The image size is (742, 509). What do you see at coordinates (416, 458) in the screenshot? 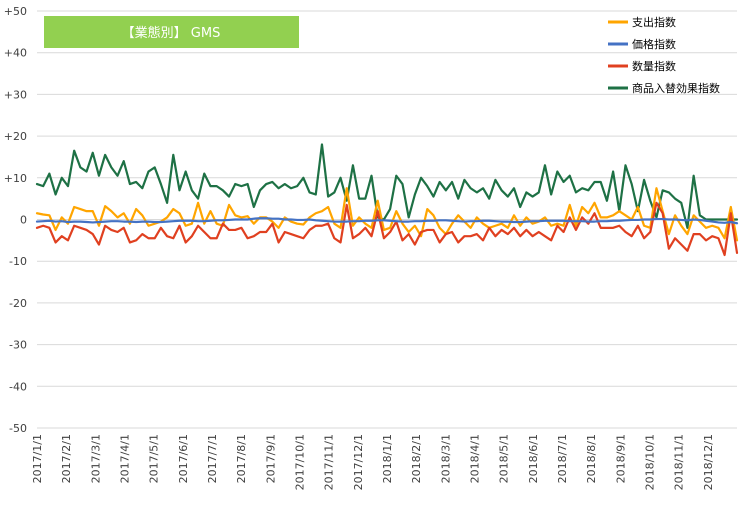
I see `x-tick-label: 2018/2/1` at bounding box center [416, 458].